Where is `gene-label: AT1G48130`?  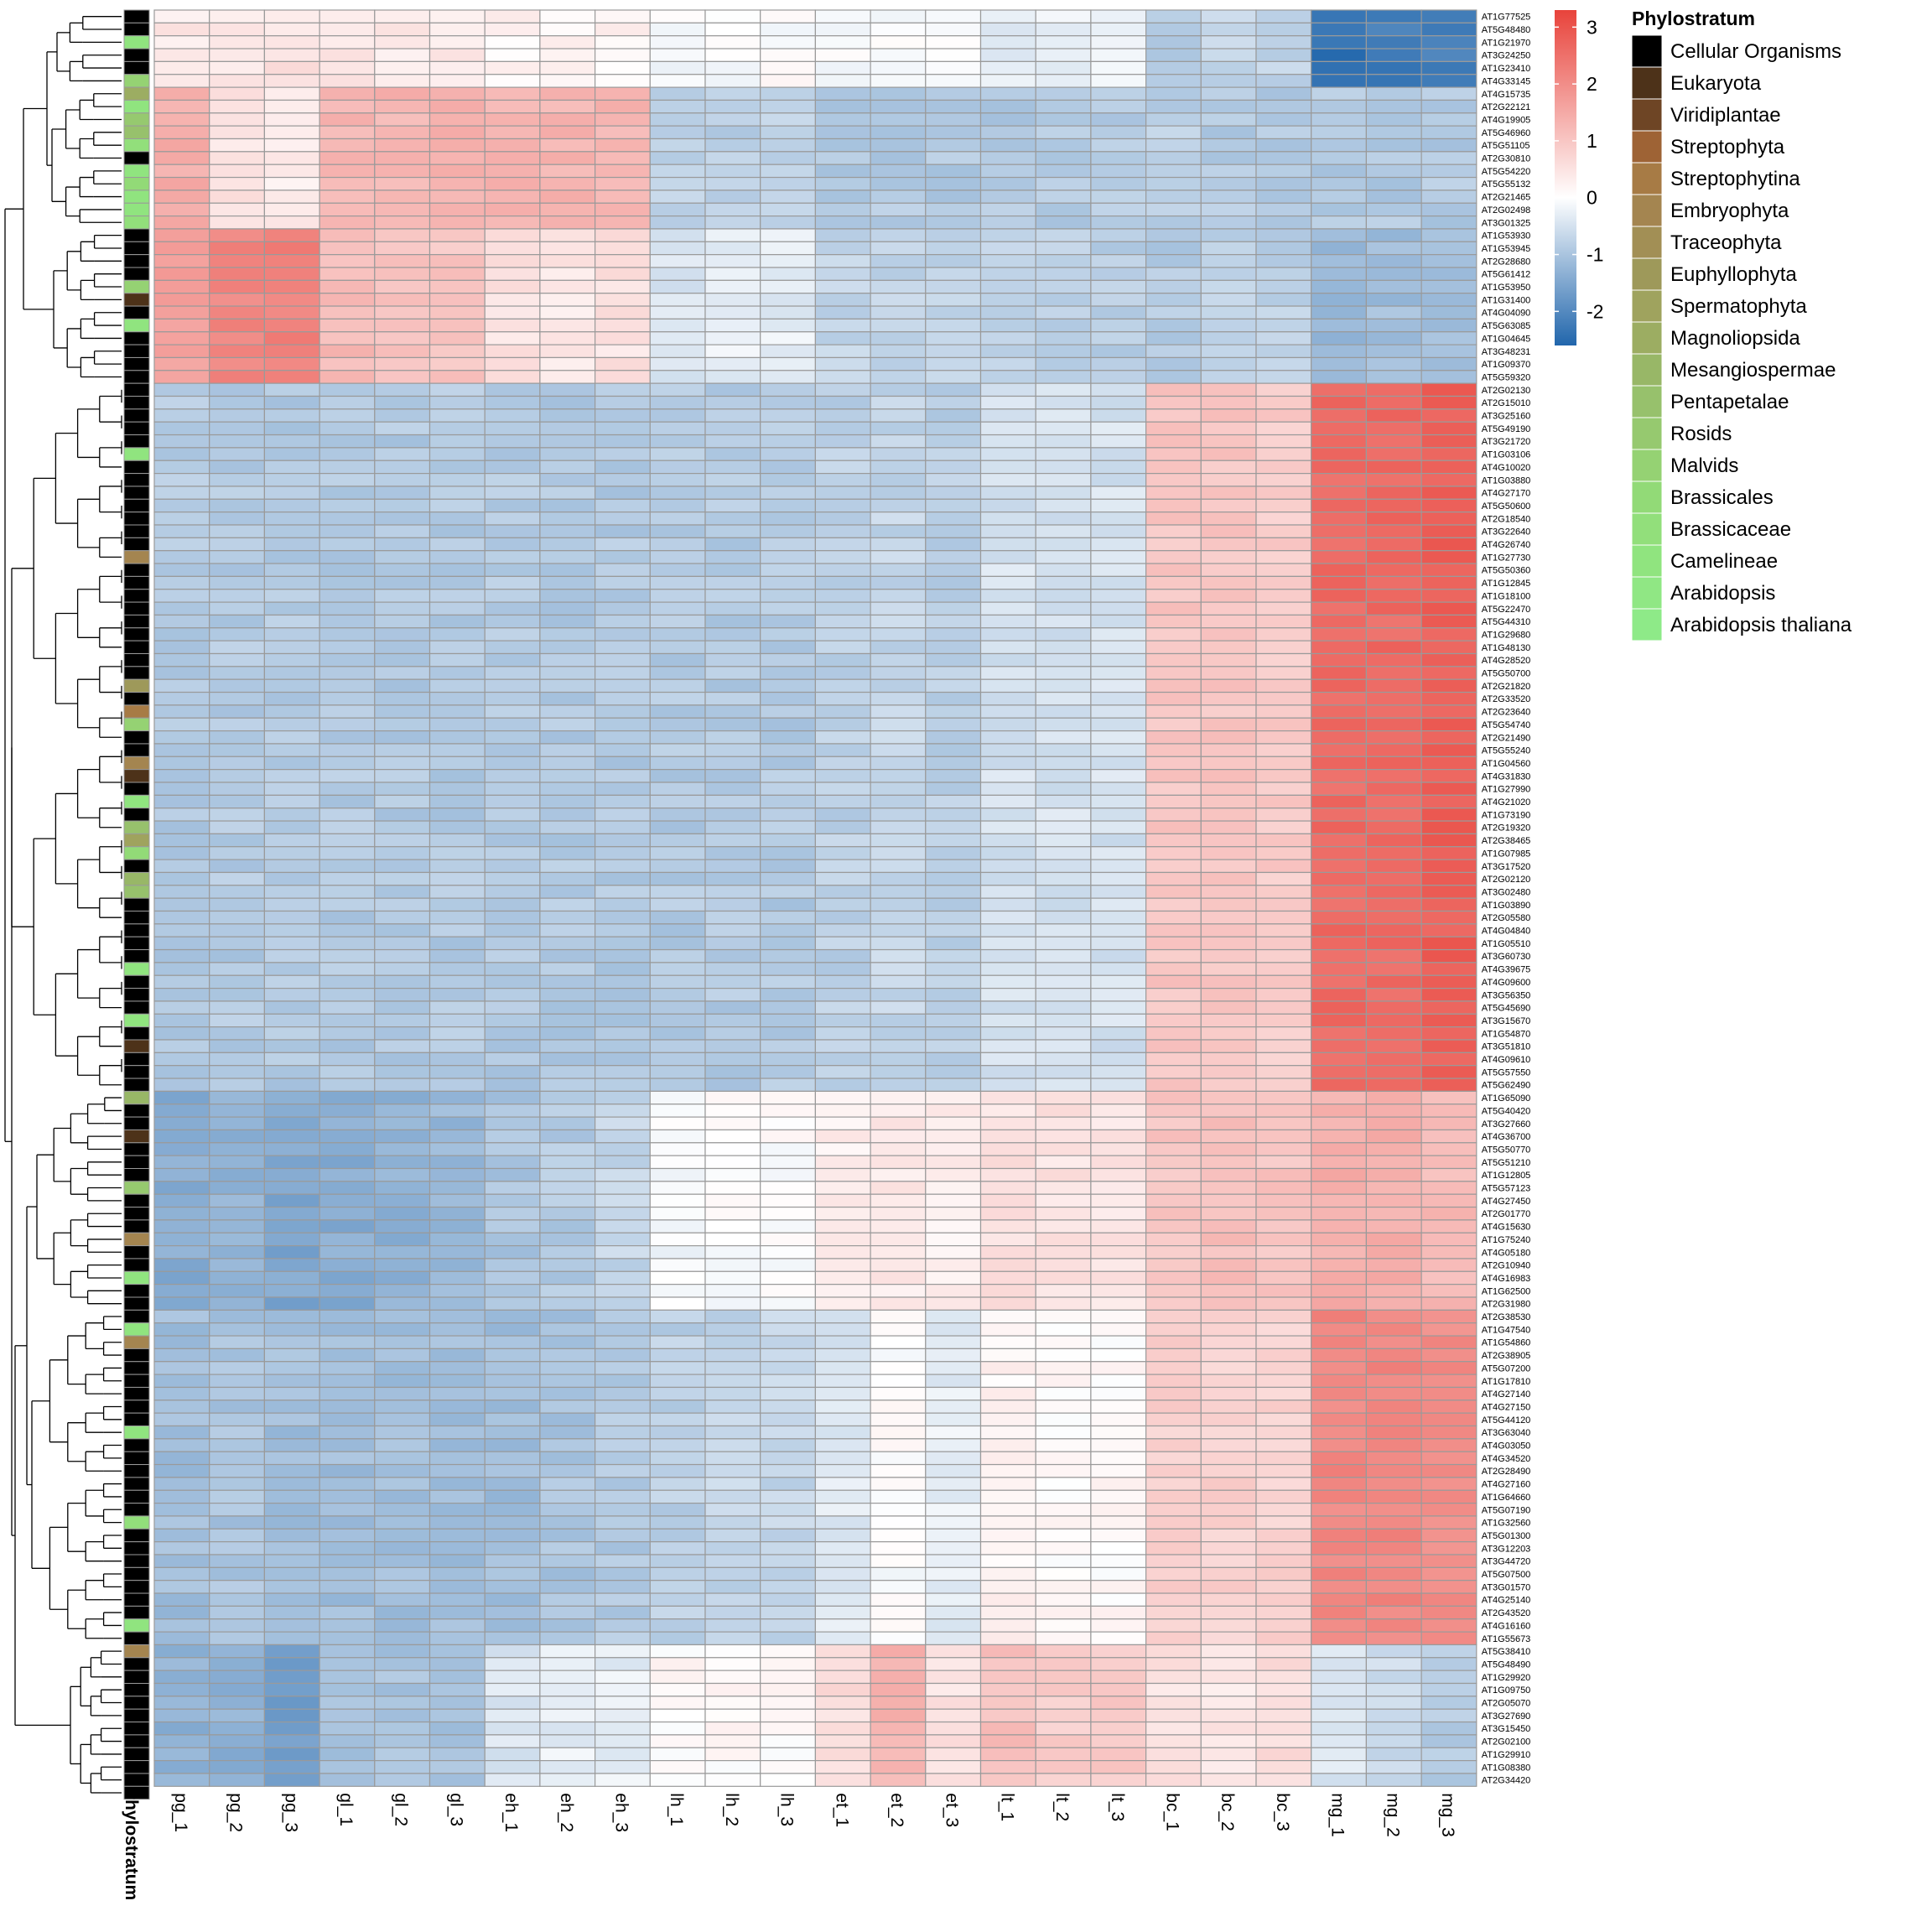
gene-label: AT1G48130 is located at coordinates (1506, 648).